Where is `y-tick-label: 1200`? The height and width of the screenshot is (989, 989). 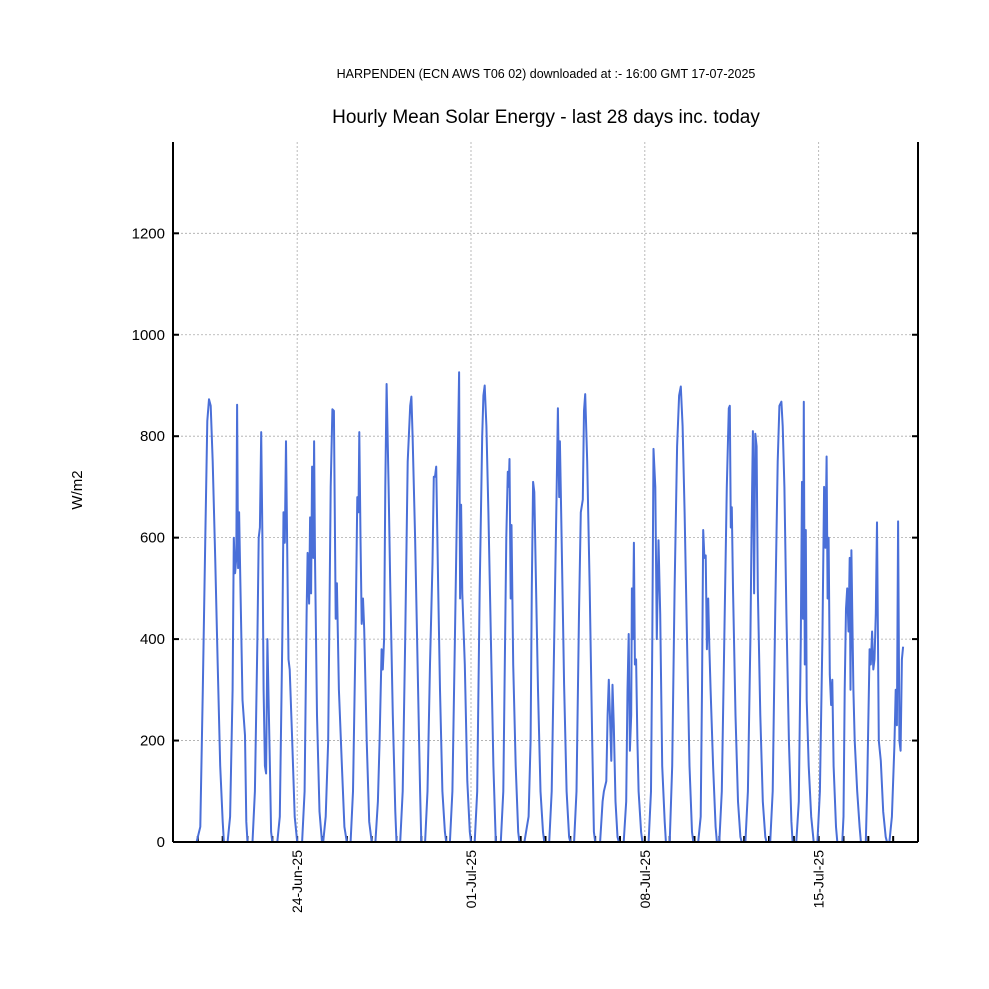 y-tick-label: 1200 is located at coordinates (148, 233).